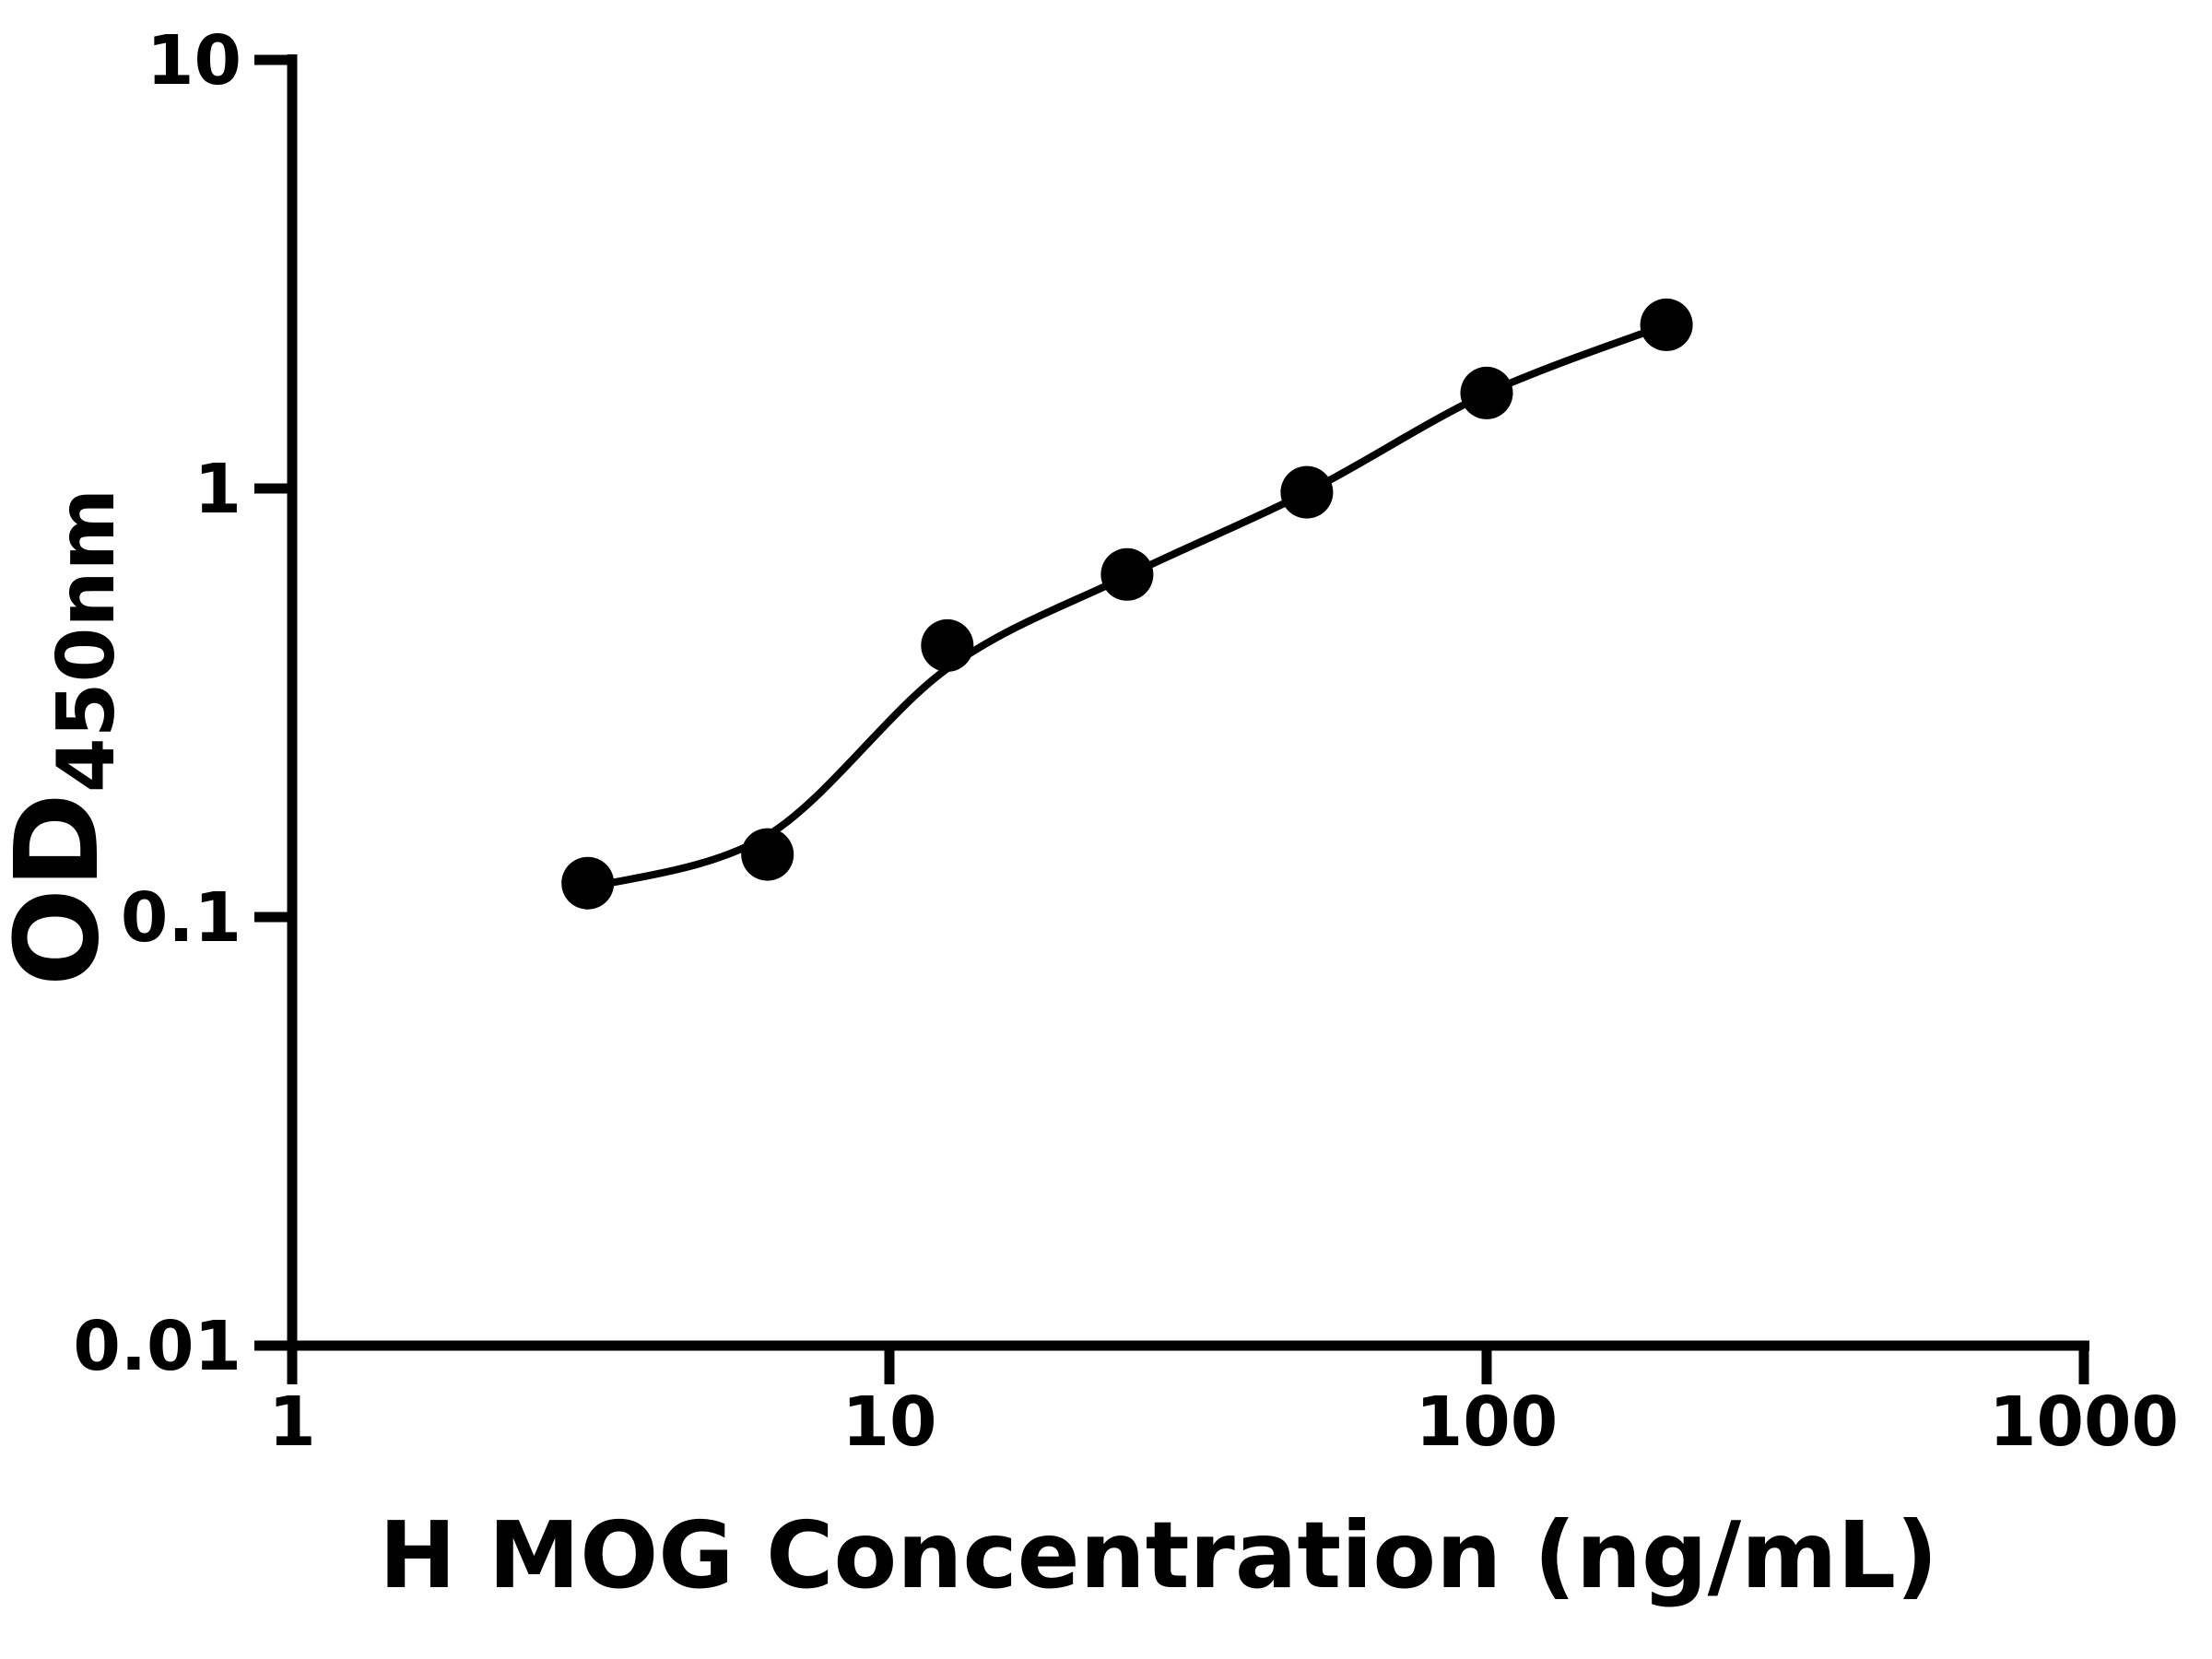 The height and width of the screenshot is (1659, 2212). I want to click on y-axis-title-subscript: 450nm, so click(87, 640).